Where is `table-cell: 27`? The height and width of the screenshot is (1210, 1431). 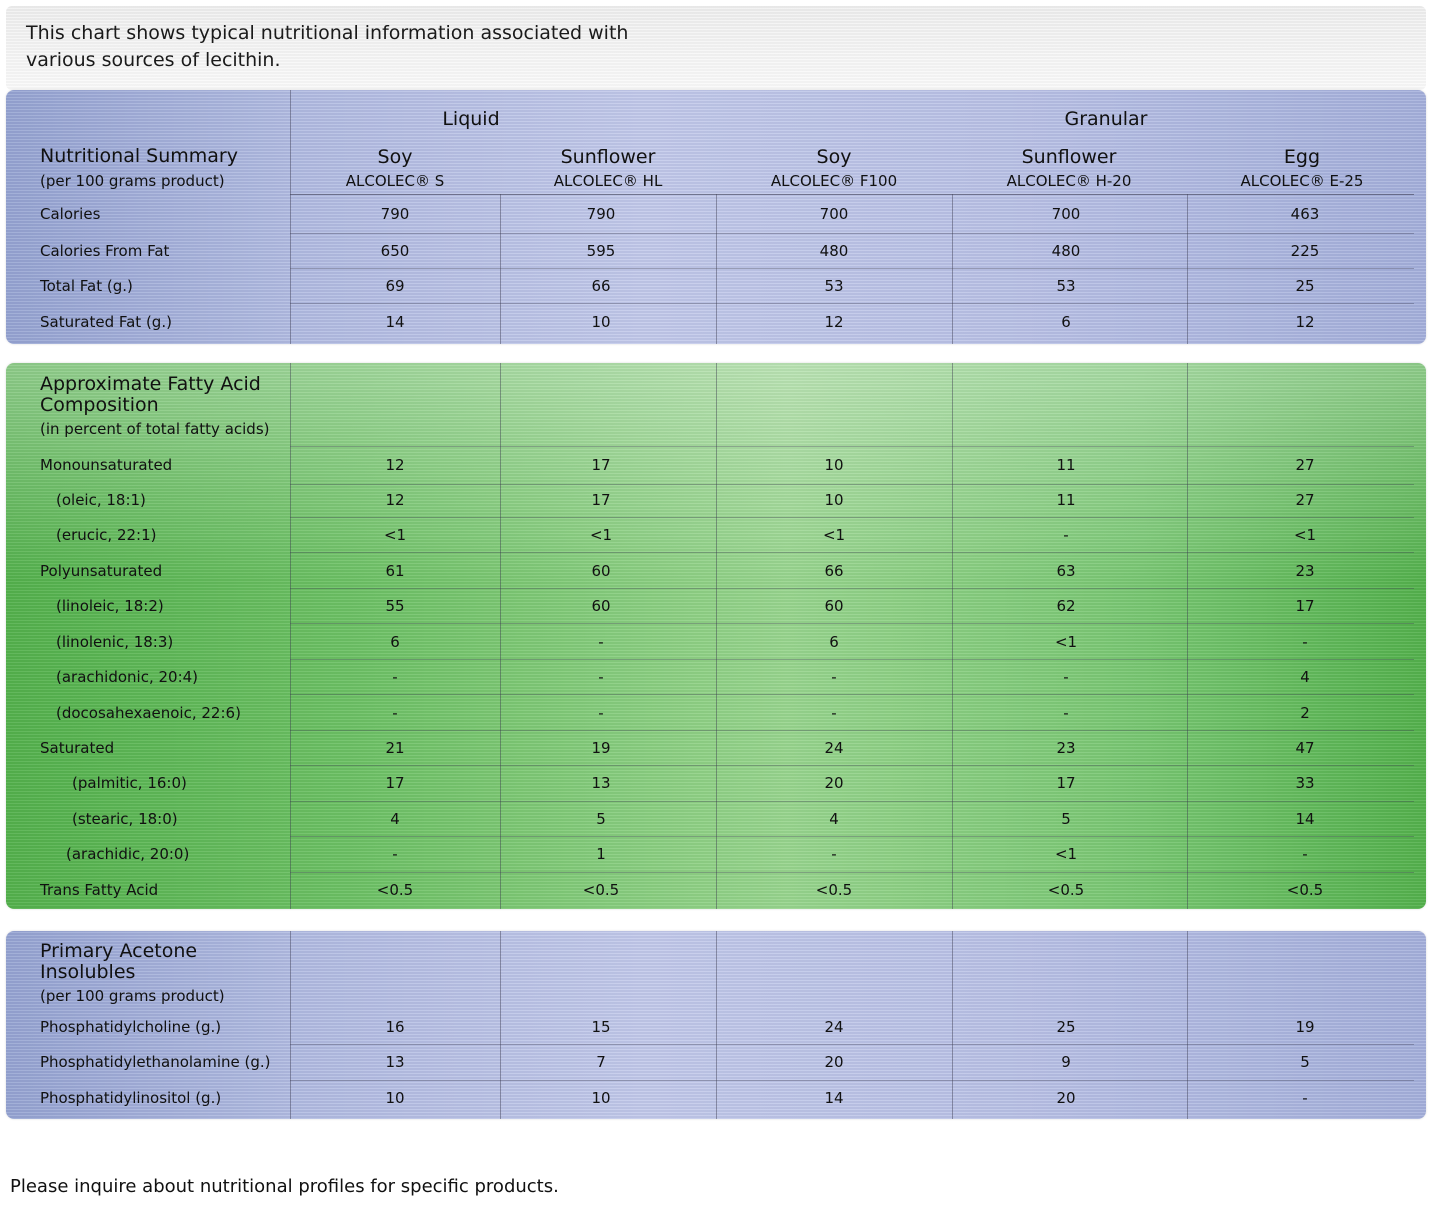
table-cell: 27 is located at coordinates (1305, 500).